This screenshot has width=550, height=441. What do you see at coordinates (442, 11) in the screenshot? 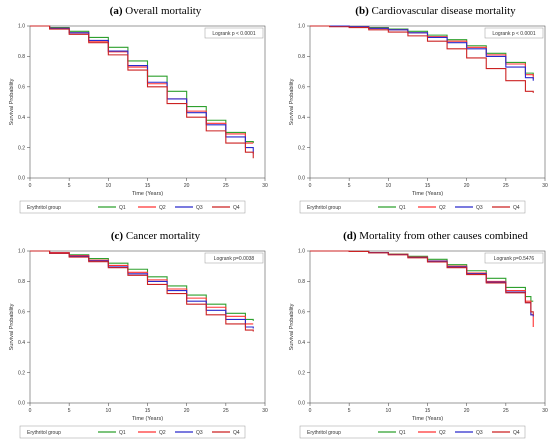
I see `panel-title-text: Cardiovascular disease mortality` at bounding box center [442, 11].